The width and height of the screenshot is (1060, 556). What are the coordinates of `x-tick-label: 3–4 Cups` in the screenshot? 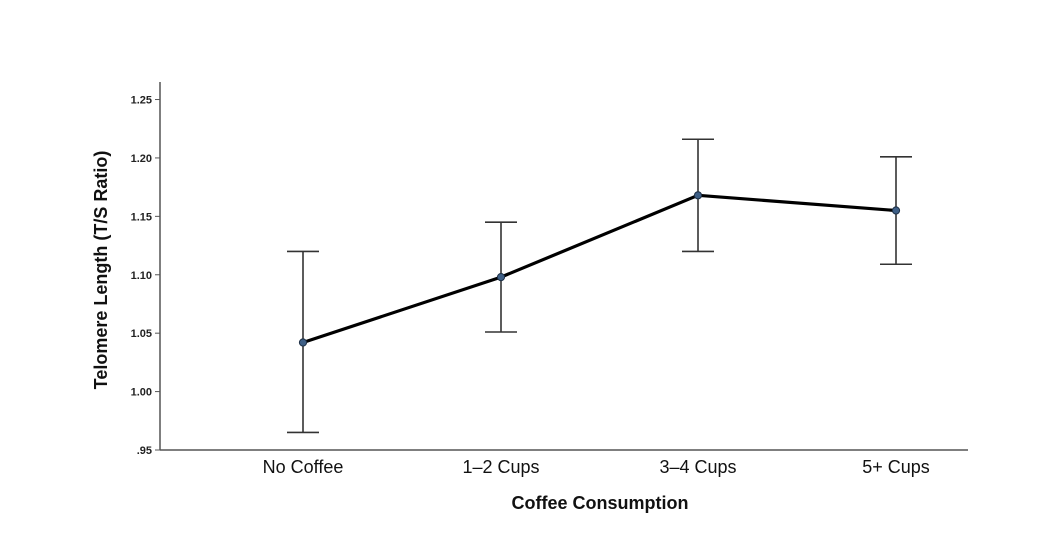 It's located at (697, 467).